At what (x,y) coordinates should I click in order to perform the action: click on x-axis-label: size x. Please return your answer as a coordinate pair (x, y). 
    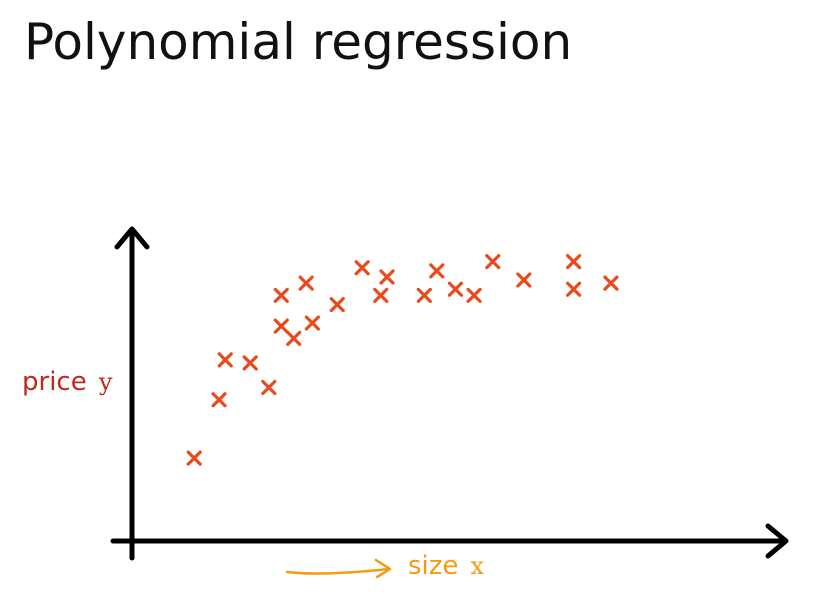
    Looking at the image, I should click on (446, 566).